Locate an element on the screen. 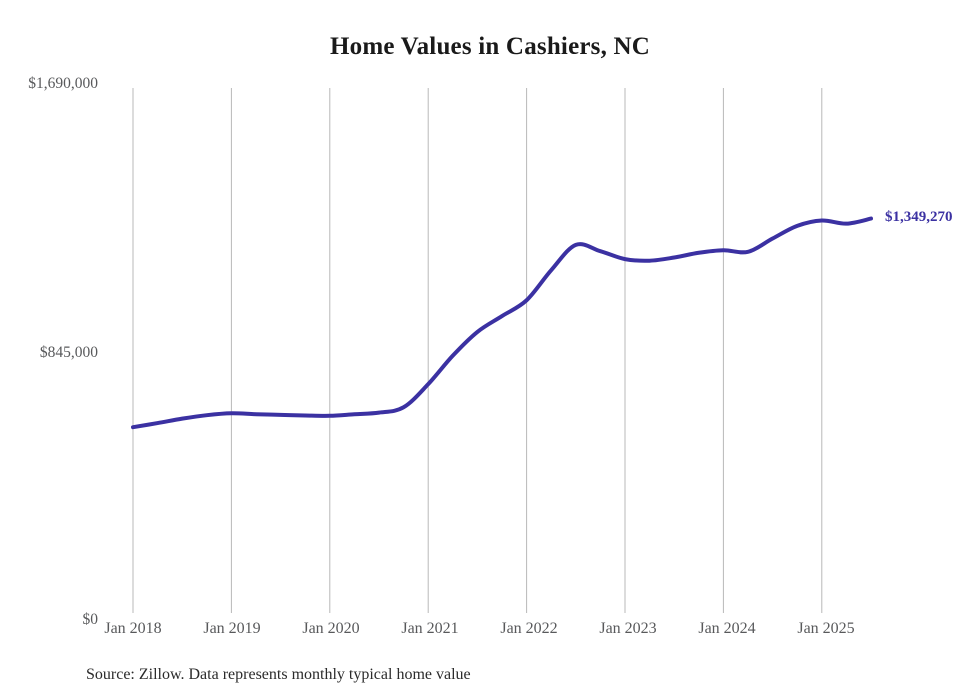  x-axis-tick-label: Jan 2022 is located at coordinates (529, 628).